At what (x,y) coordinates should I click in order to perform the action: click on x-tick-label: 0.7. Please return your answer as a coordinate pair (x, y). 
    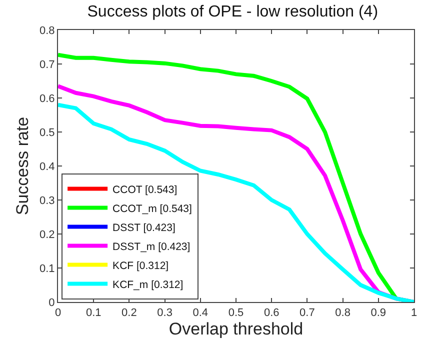
    Looking at the image, I should click on (307, 313).